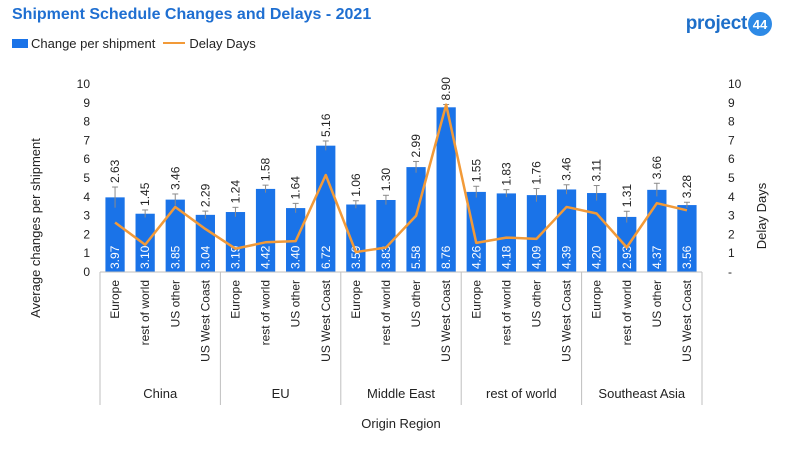 This screenshot has width=792, height=458. What do you see at coordinates (235, 257) in the screenshot?
I see `bar-value-label: 3.19` at bounding box center [235, 257].